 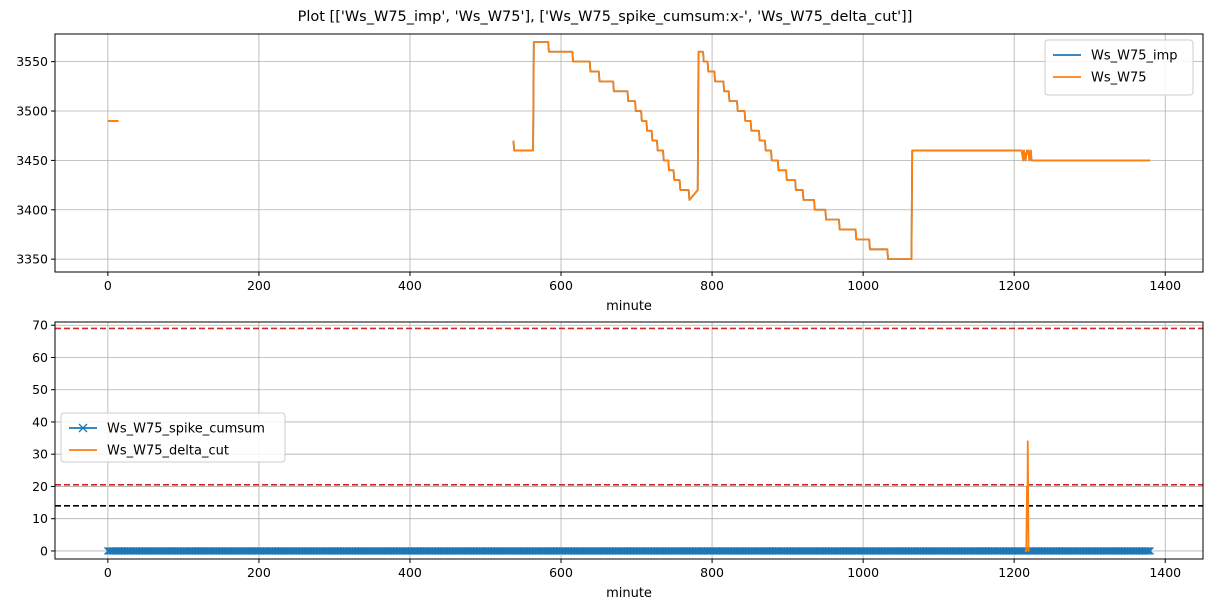 I want to click on y-tick-label: 3550, so click(x=32, y=61).